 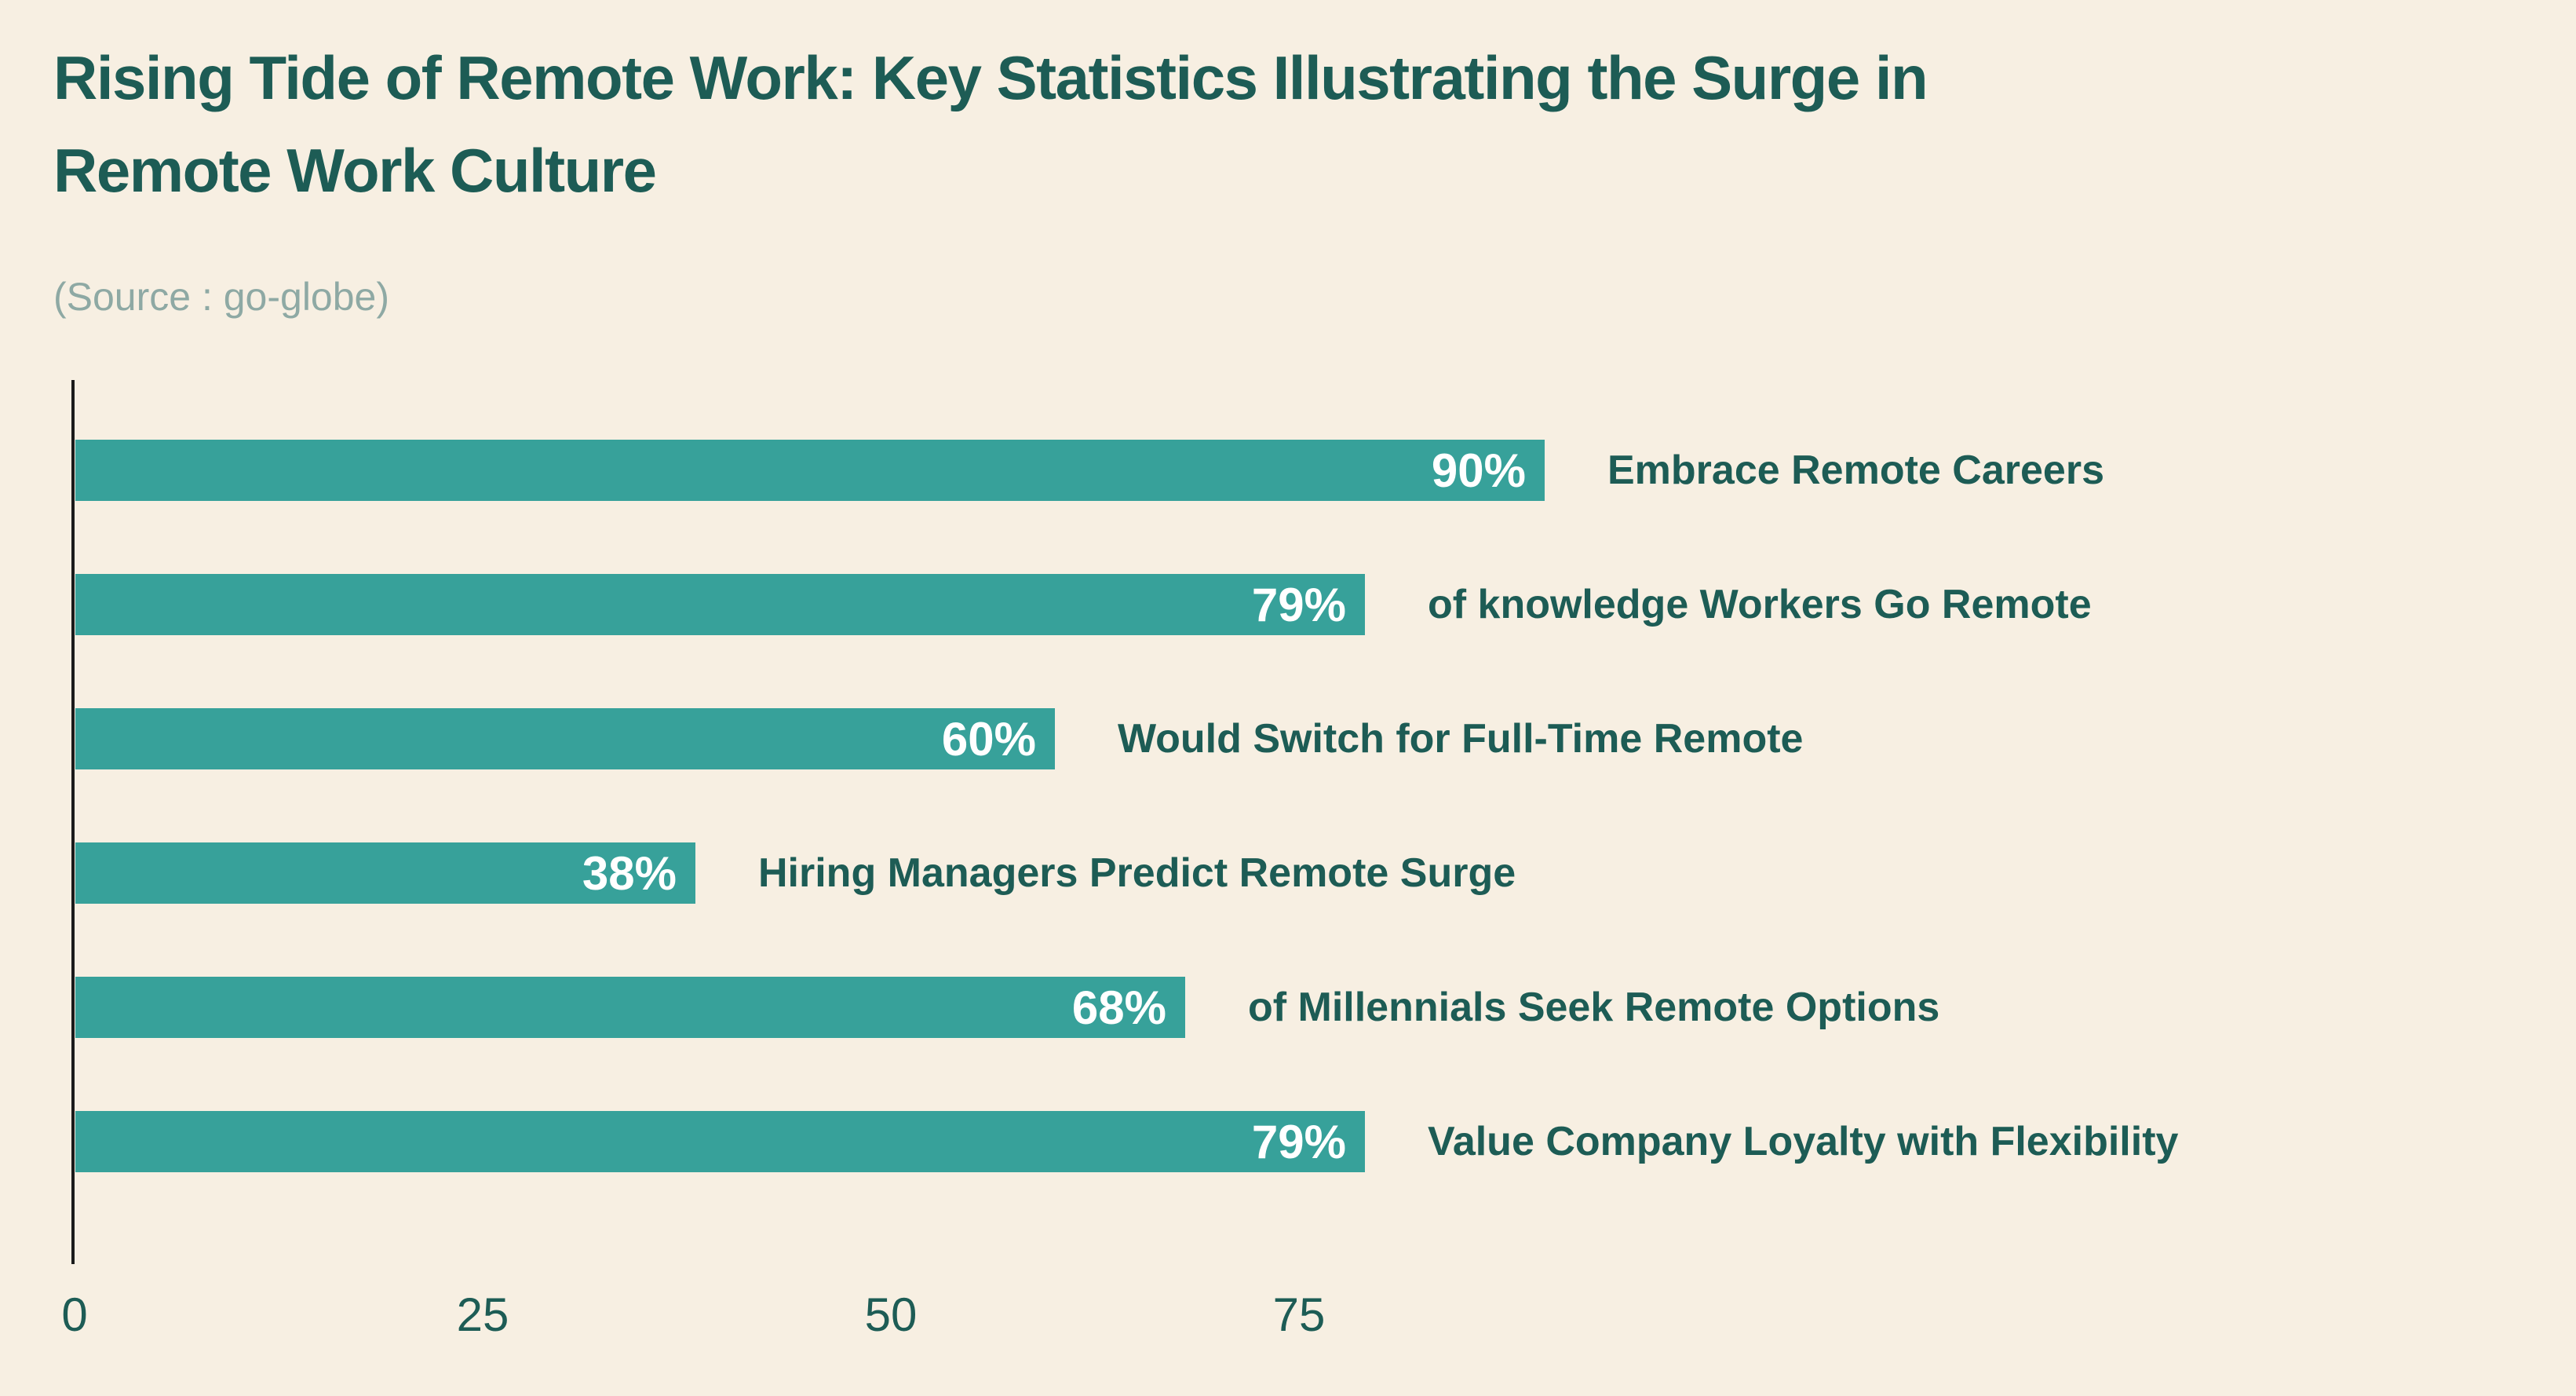 What do you see at coordinates (1803, 1141) in the screenshot?
I see `bar-category-label: Value Company Loyalty with Flexibility` at bounding box center [1803, 1141].